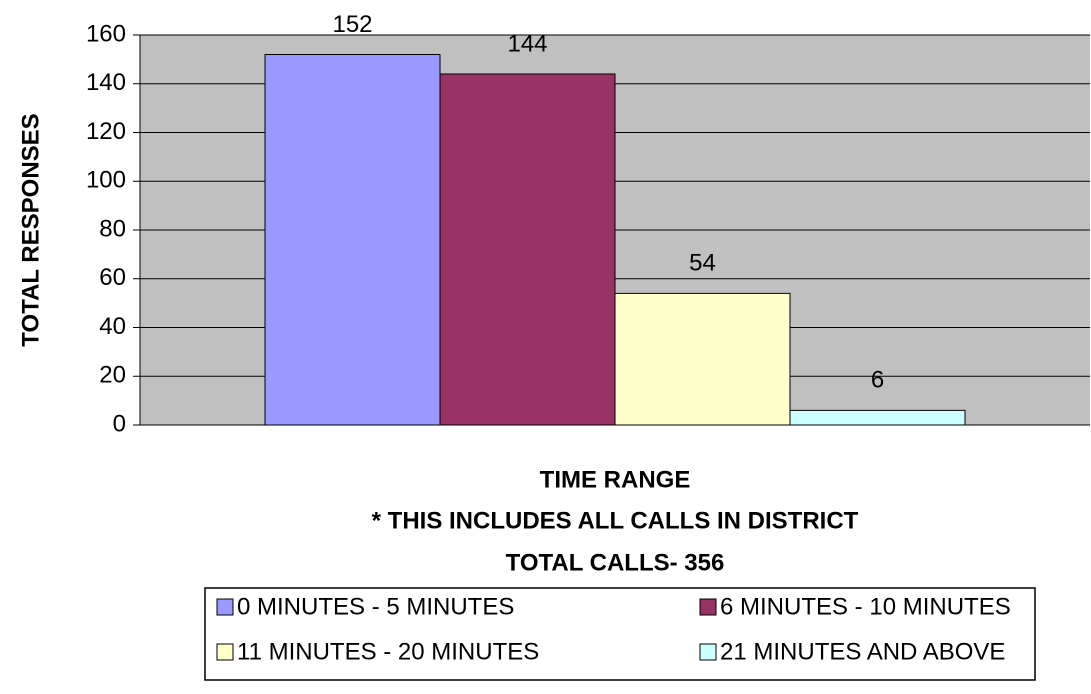 The image size is (1091, 694). Describe the element at coordinates (106, 33) in the screenshot. I see `y-tick-label: 160` at that location.